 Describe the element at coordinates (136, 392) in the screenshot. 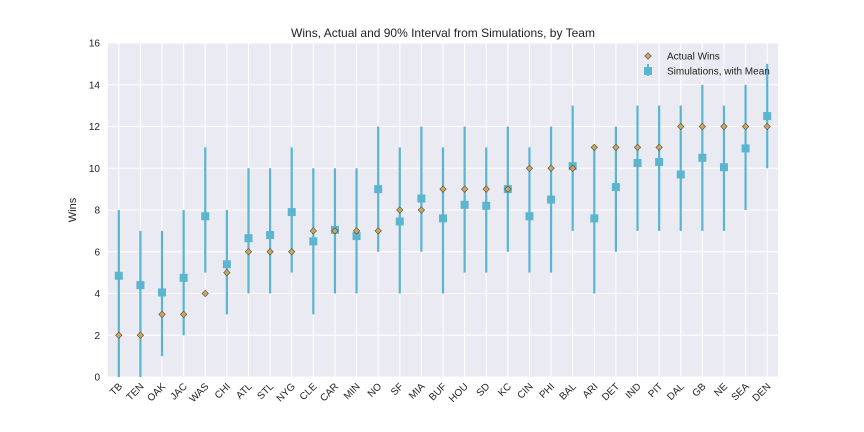

I see `x-tick-label: TEN` at that location.